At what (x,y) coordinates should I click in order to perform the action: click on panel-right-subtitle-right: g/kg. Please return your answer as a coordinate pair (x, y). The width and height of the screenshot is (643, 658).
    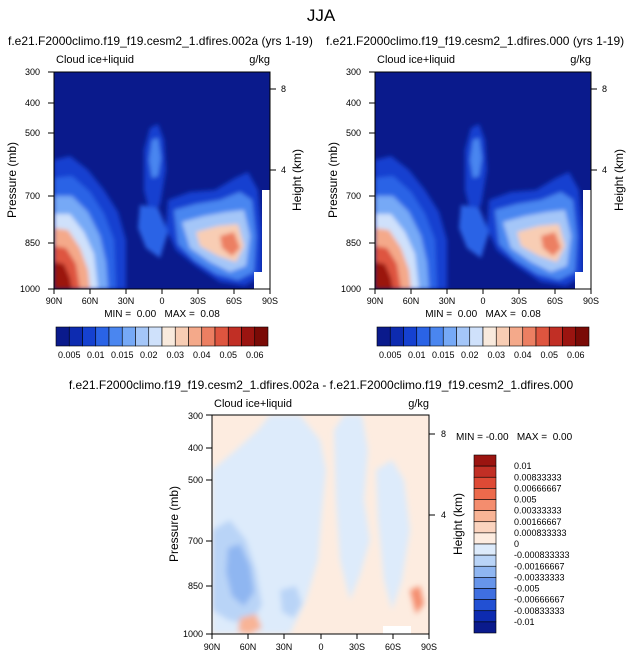
    Looking at the image, I should click on (580, 60).